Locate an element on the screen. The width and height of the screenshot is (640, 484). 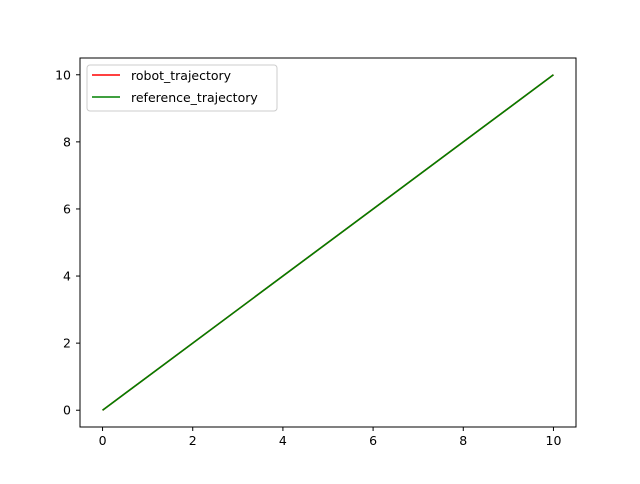
legend-label-reference-trajectory: reference_trajectory is located at coordinates (194, 97).